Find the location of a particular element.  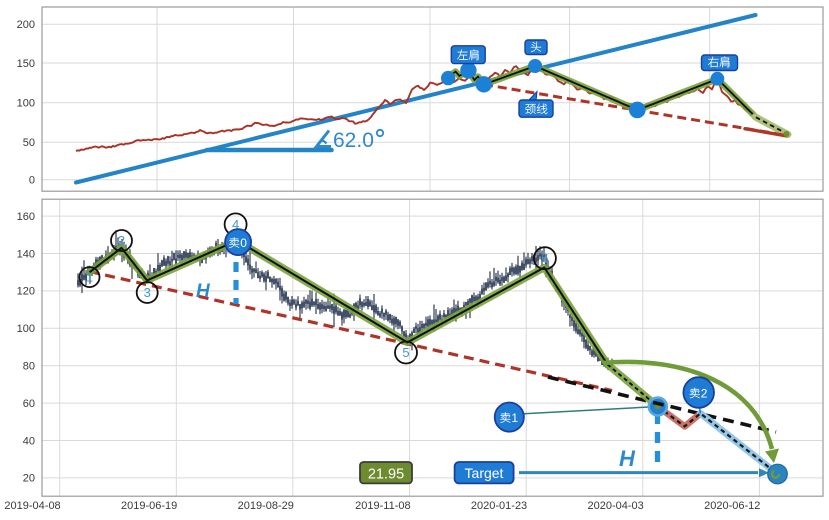

svg-text: 140 is located at coordinates (26, 254).